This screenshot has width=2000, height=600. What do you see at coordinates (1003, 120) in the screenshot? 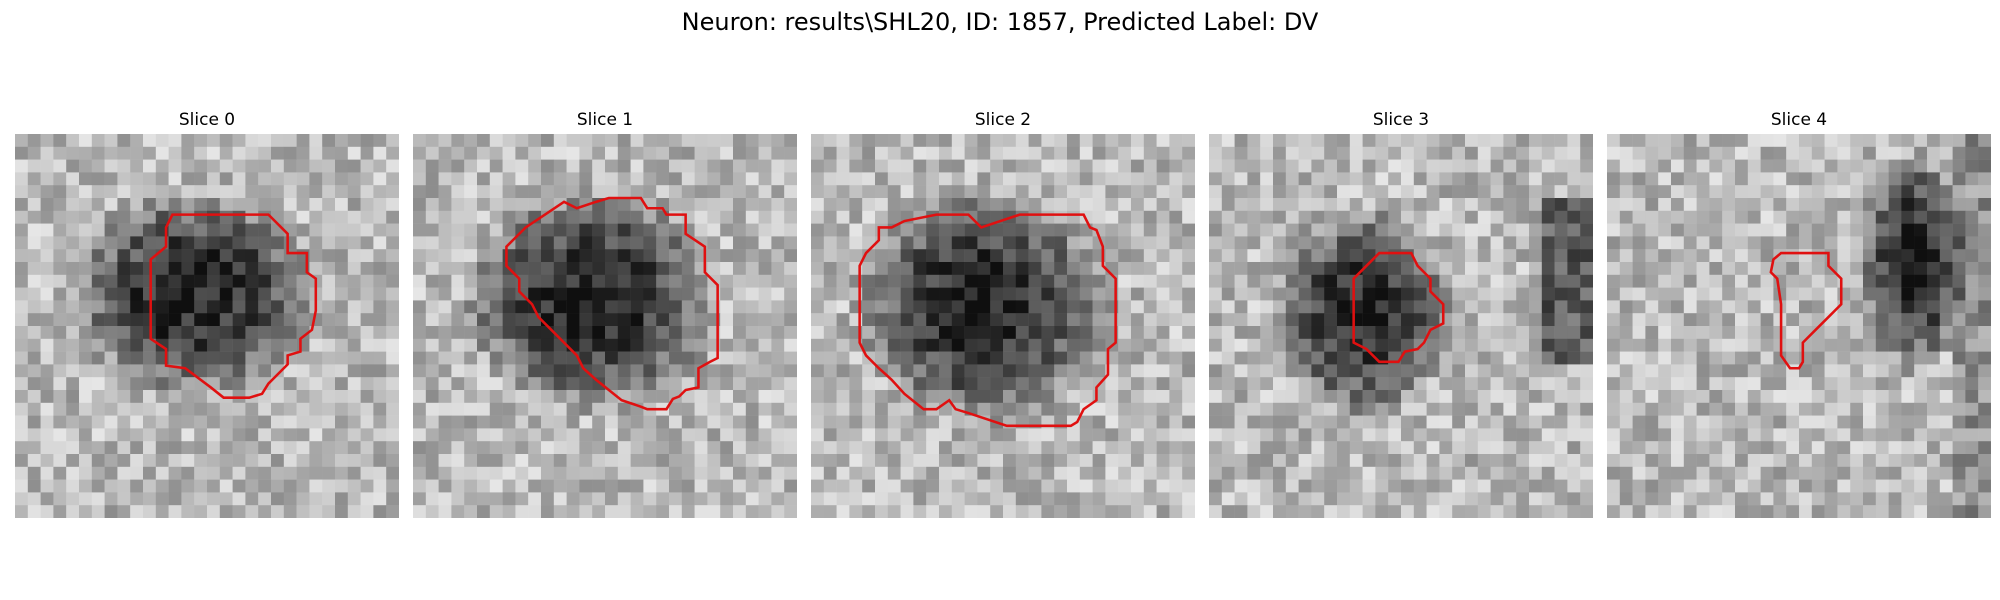
I see `slice-title-2: Slice 2` at bounding box center [1003, 120].